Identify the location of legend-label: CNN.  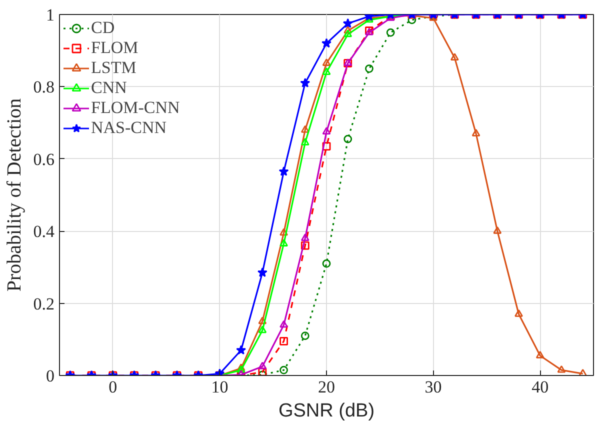
(109, 88).